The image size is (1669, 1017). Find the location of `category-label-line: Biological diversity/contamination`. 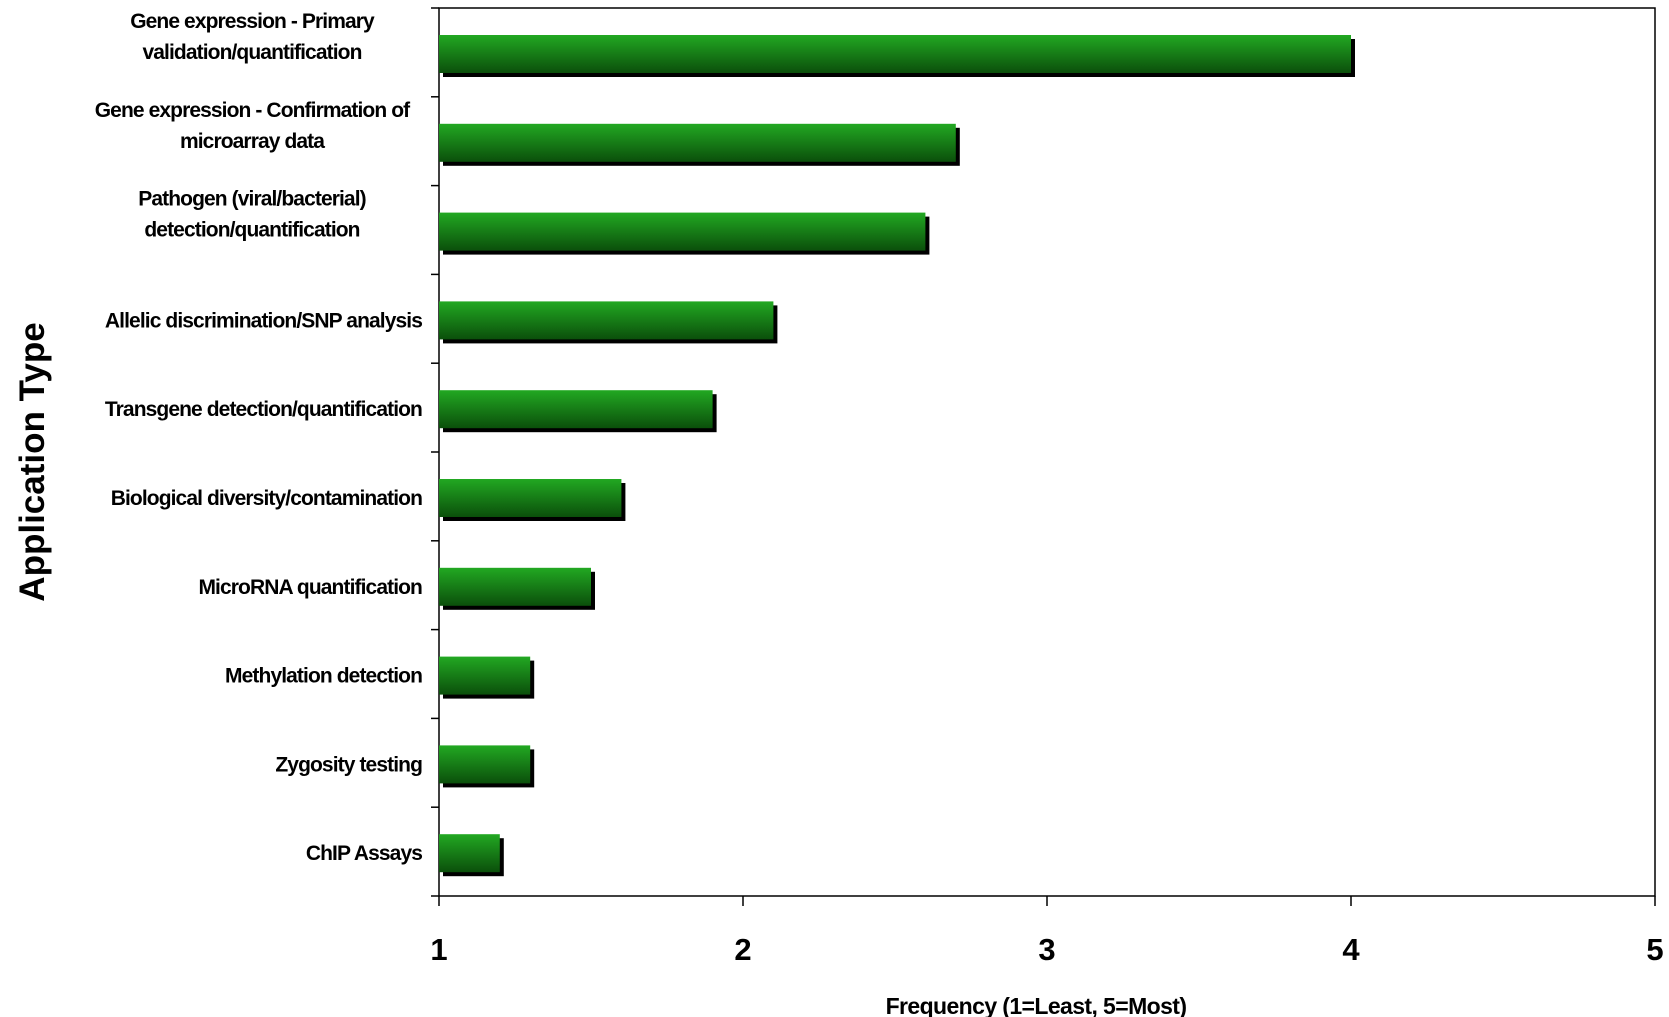

category-label-line: Biological diversity/contamination is located at coordinates (266, 498).